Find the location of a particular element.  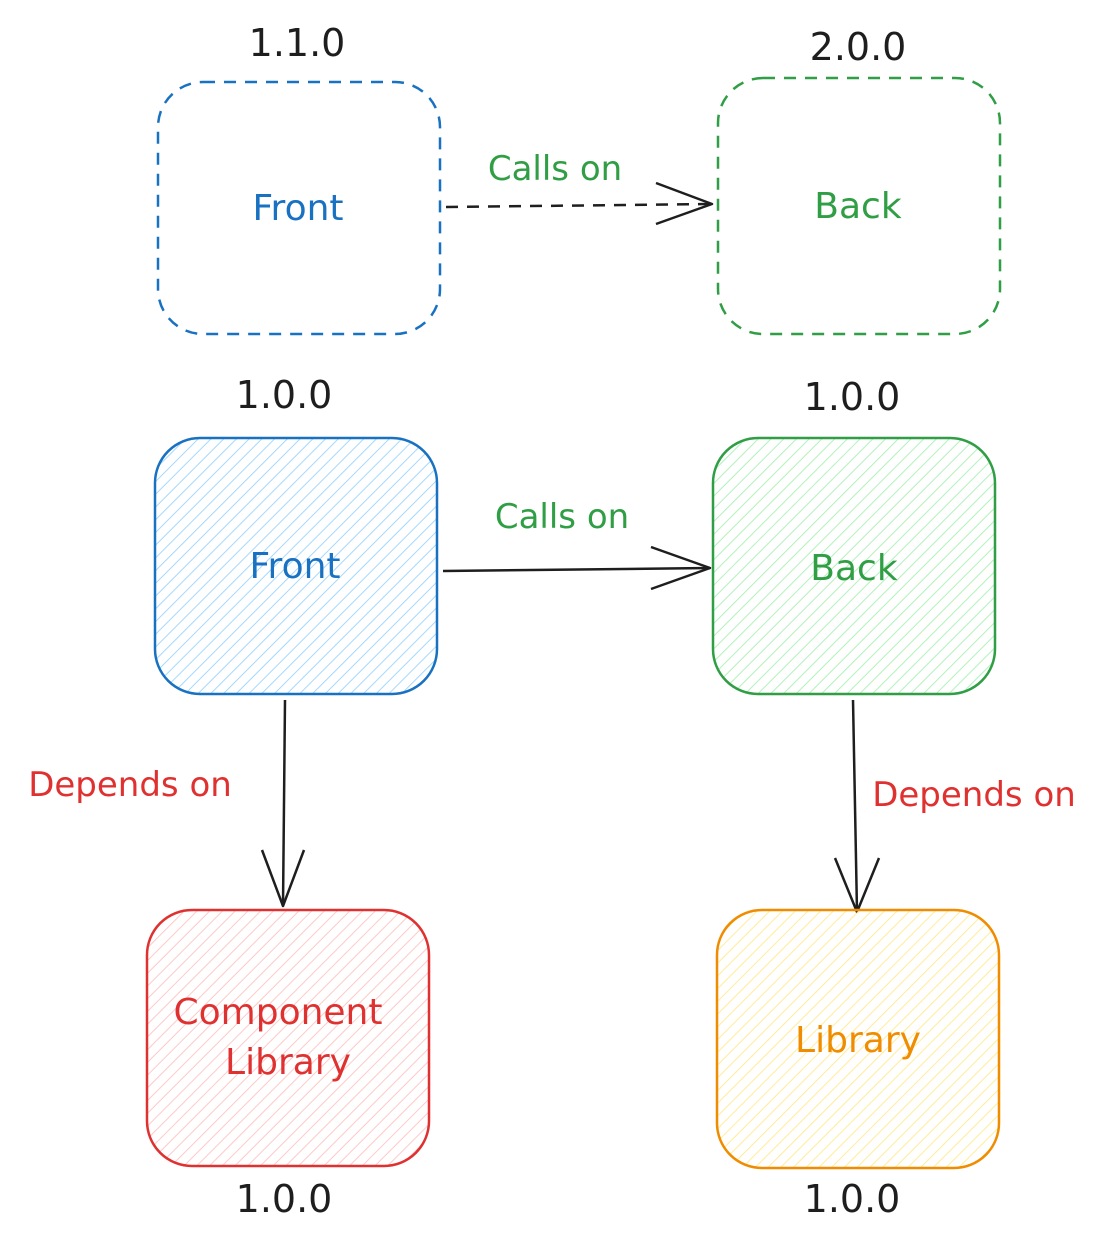

planned-back-node is located at coordinates (859, 206).